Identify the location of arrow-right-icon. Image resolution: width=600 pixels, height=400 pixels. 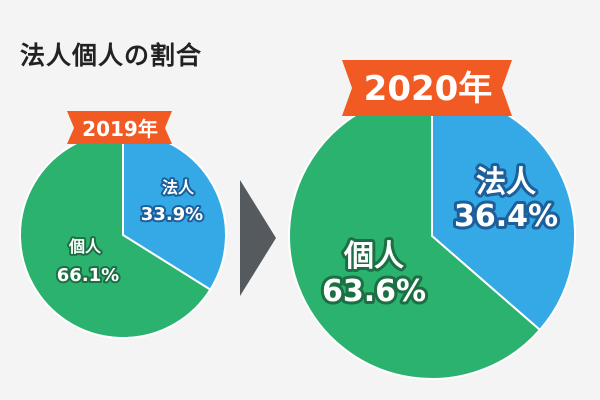
(258, 238).